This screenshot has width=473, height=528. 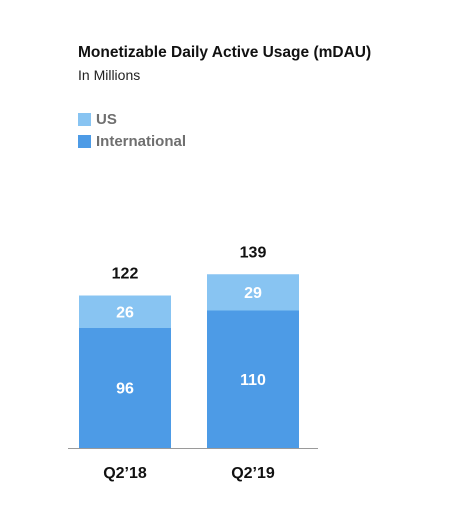 I want to click on bar-value-label-international-2: 110, so click(x=253, y=380).